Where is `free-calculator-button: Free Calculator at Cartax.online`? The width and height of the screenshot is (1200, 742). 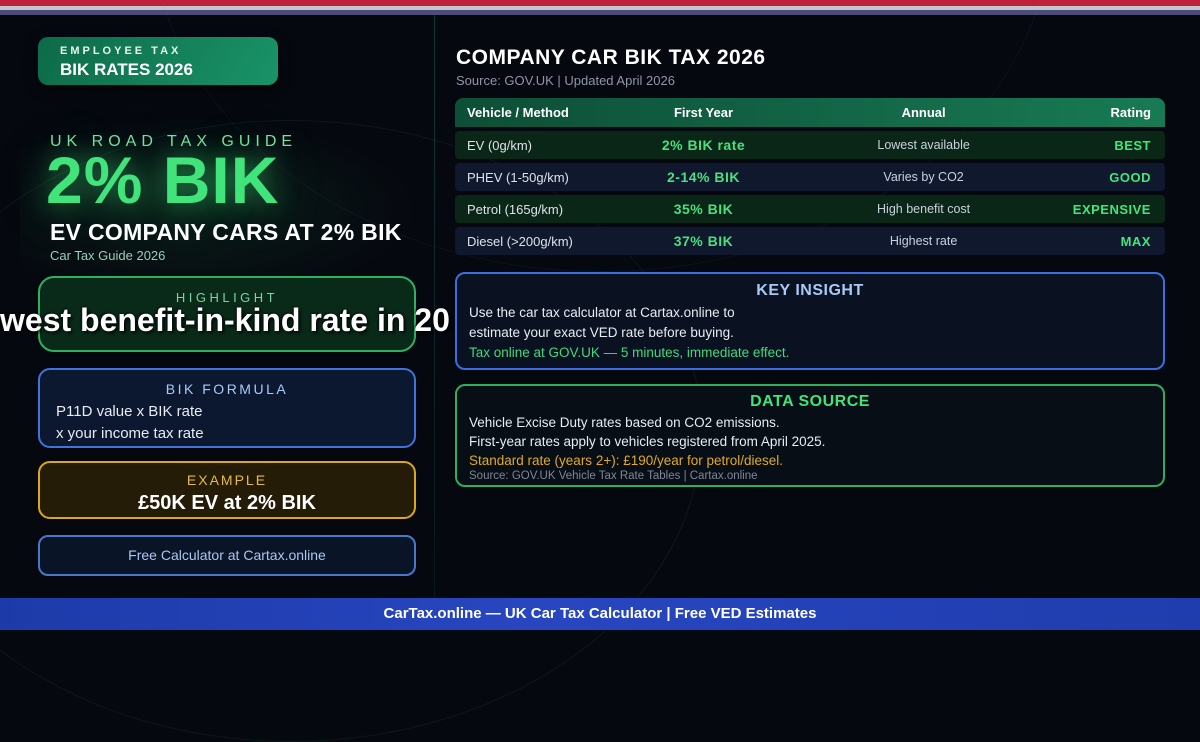 free-calculator-button: Free Calculator at Cartax.online is located at coordinates (227, 555).